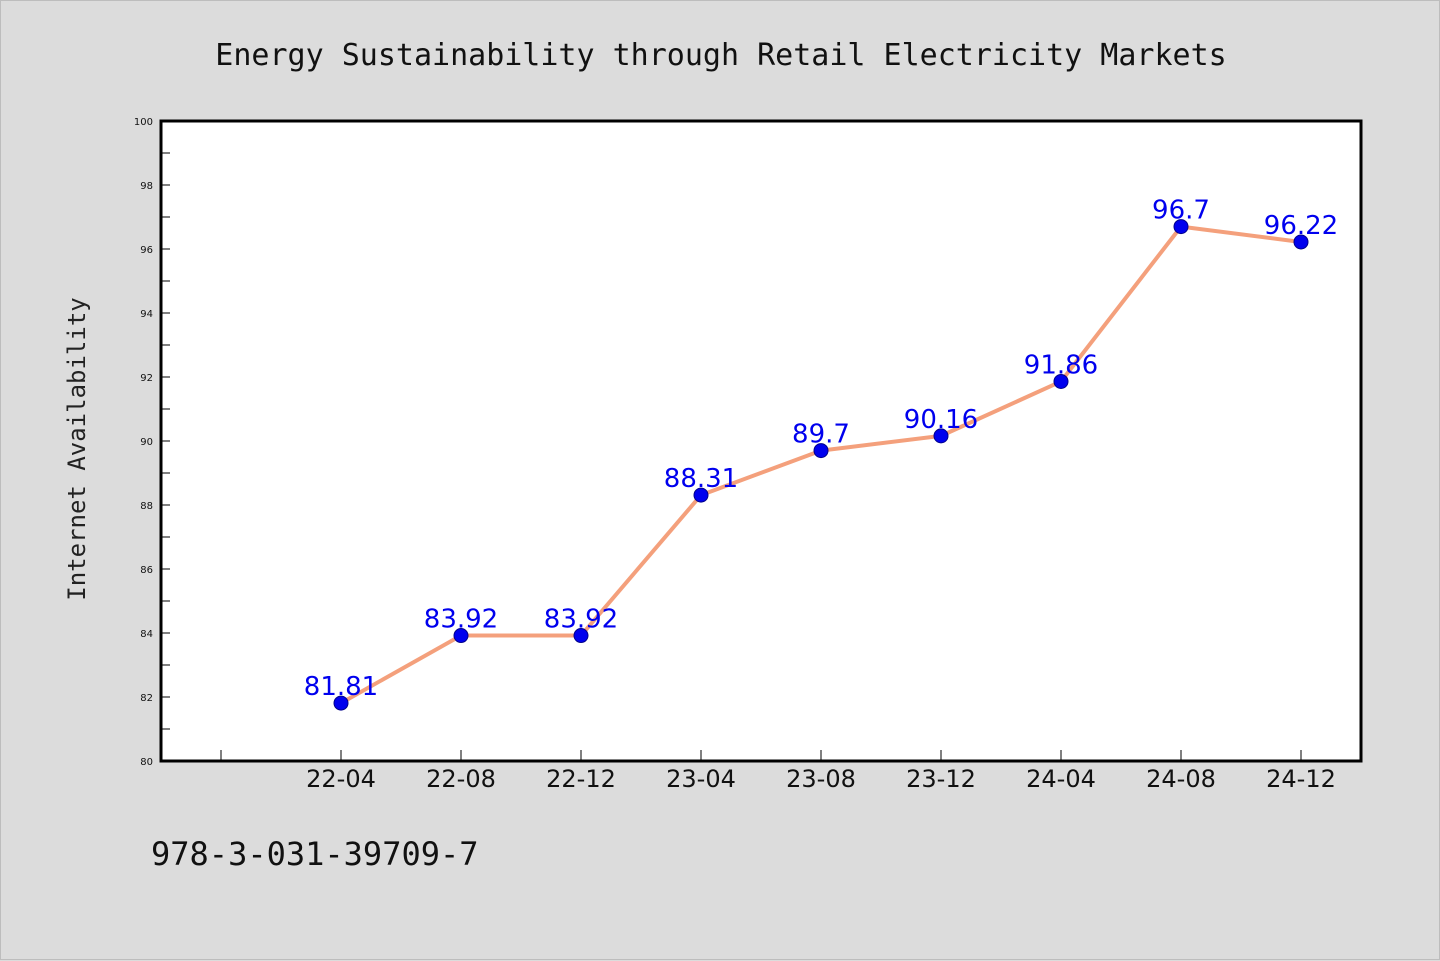 Image resolution: width=1440 pixels, height=961 pixels. Describe the element at coordinates (146, 634) in the screenshot. I see `y-tick-label: 84` at that location.